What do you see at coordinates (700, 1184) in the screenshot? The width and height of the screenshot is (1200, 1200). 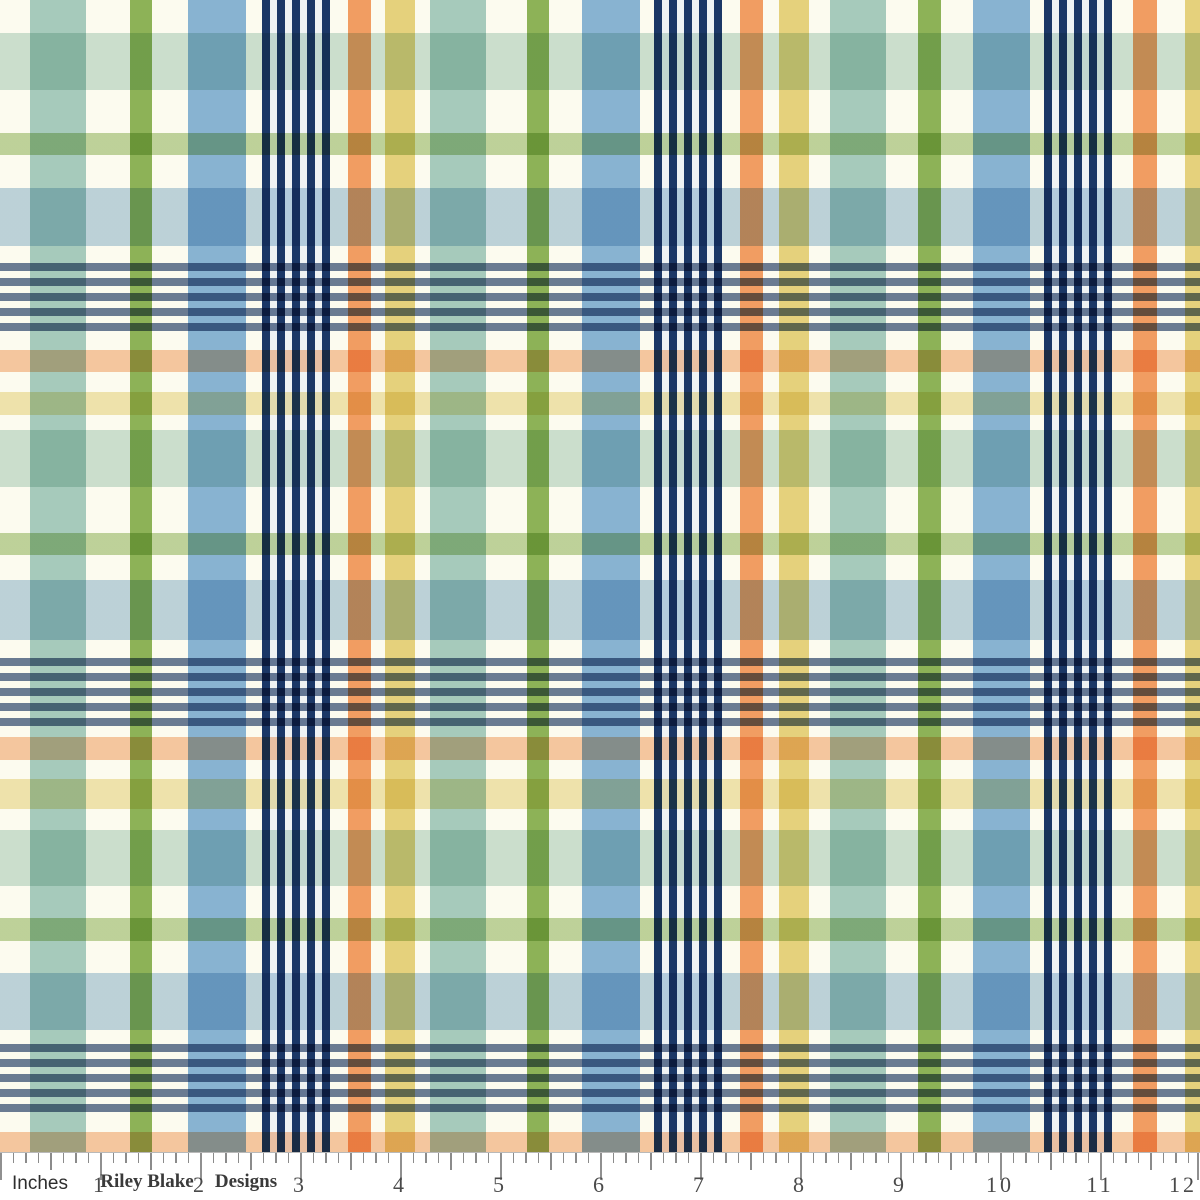 I see `ruler-number: 7` at bounding box center [700, 1184].